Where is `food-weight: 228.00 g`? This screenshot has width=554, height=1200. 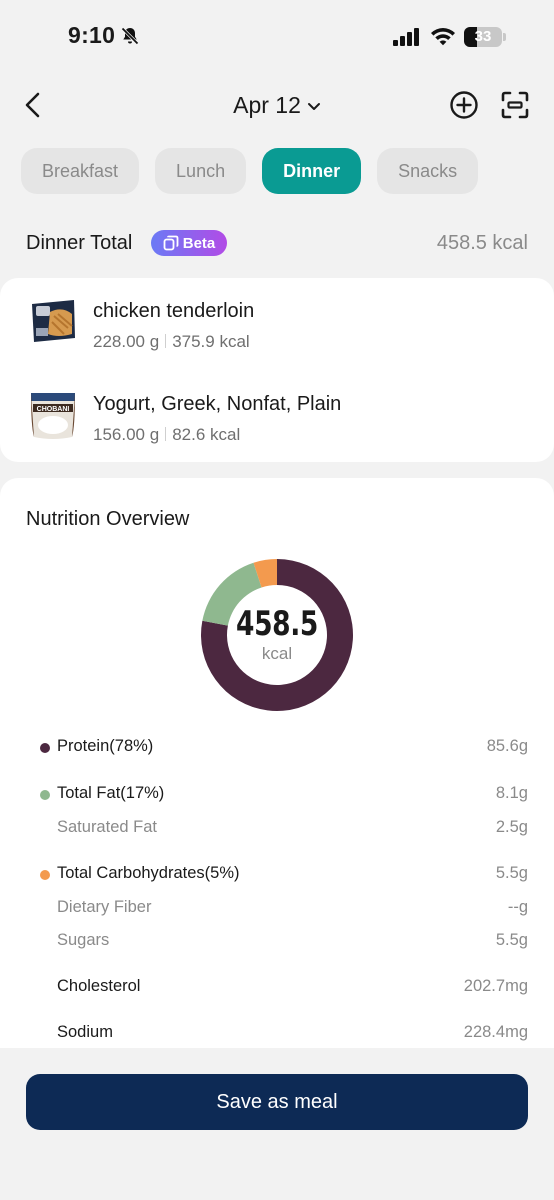
food-weight: 228.00 g is located at coordinates (126, 341).